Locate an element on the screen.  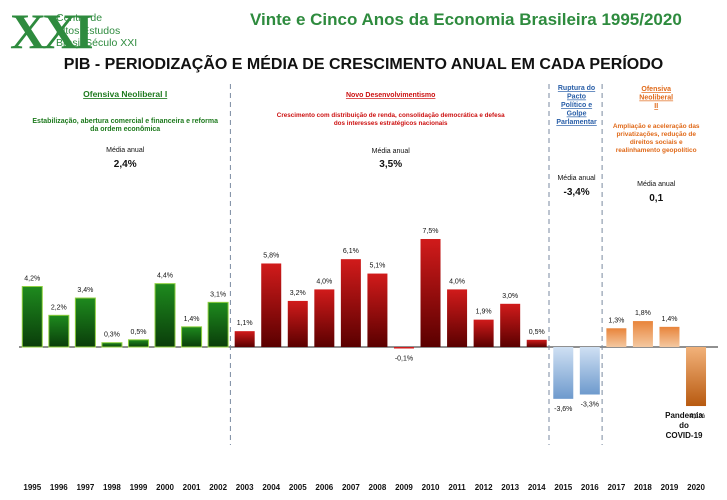
bar-1999 is located at coordinates (138, 343).